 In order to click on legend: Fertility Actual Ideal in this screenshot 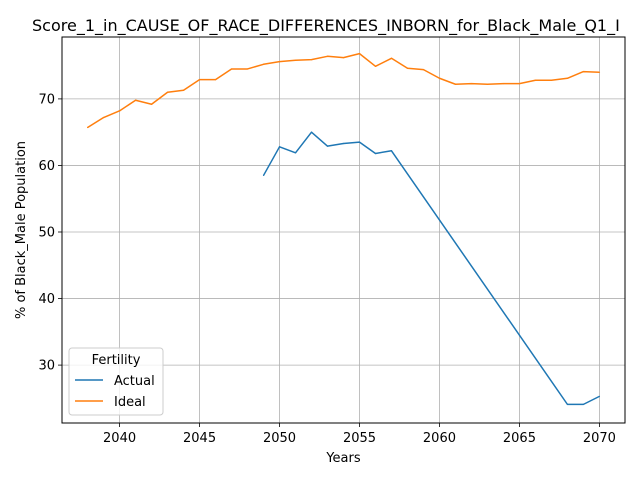, I will do `click(116, 381)`.